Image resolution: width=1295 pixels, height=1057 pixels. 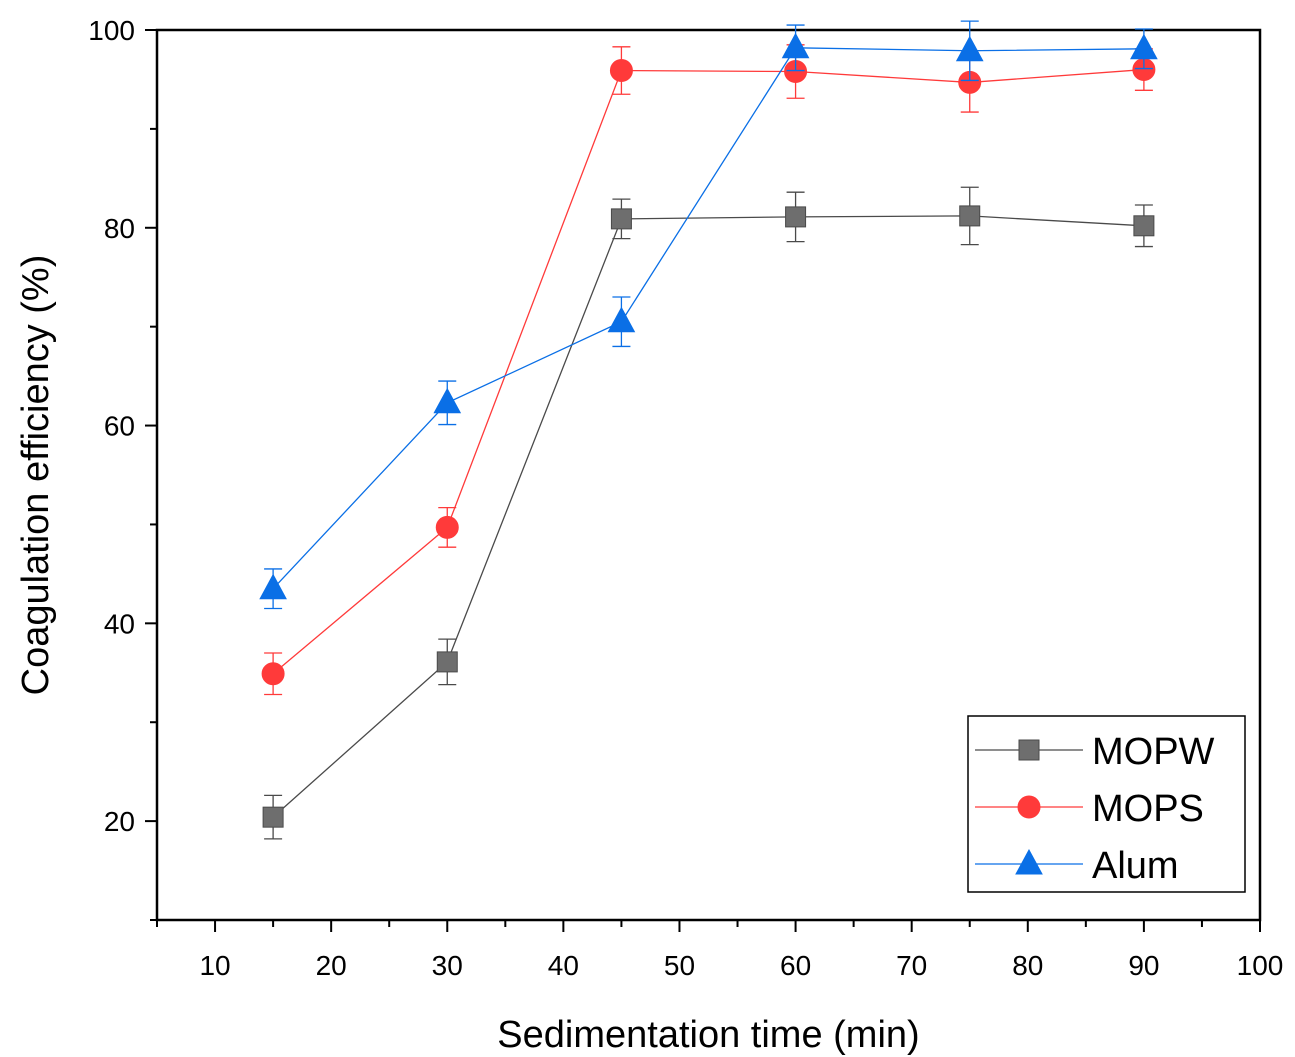 What do you see at coordinates (1029, 807) in the screenshot?
I see `legend-marker-mops` at bounding box center [1029, 807].